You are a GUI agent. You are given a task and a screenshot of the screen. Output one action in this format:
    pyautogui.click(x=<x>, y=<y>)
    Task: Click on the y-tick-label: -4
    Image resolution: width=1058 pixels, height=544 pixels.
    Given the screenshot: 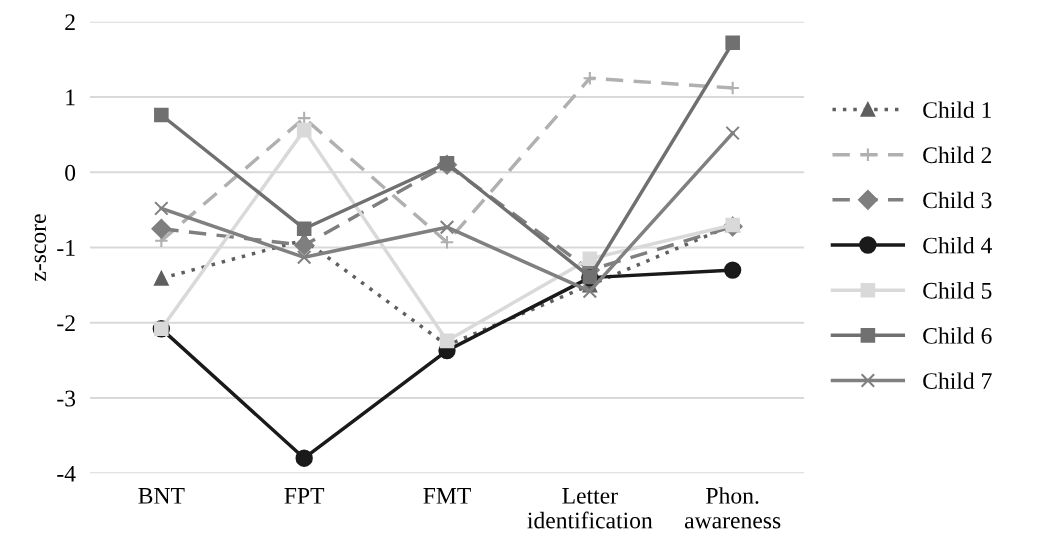 What is the action you would take?
    pyautogui.click(x=66, y=473)
    